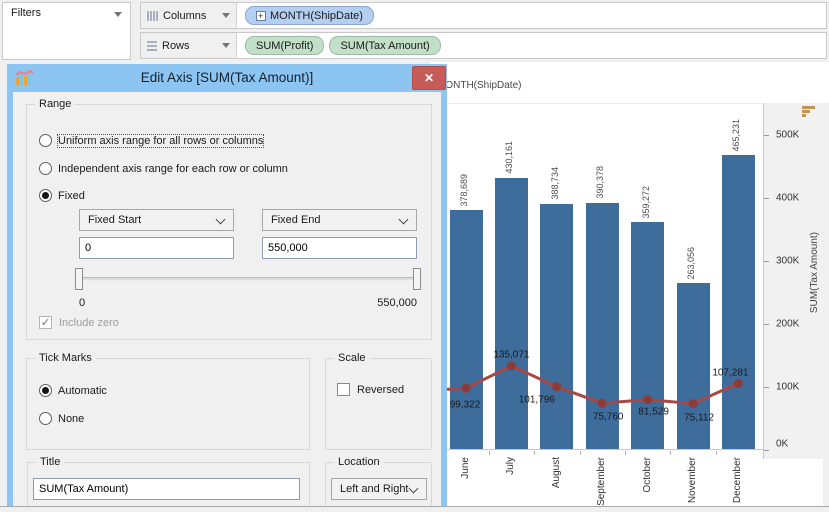  What do you see at coordinates (608, 417) in the screenshot?
I see `line-value-label: 75,760` at bounding box center [608, 417].